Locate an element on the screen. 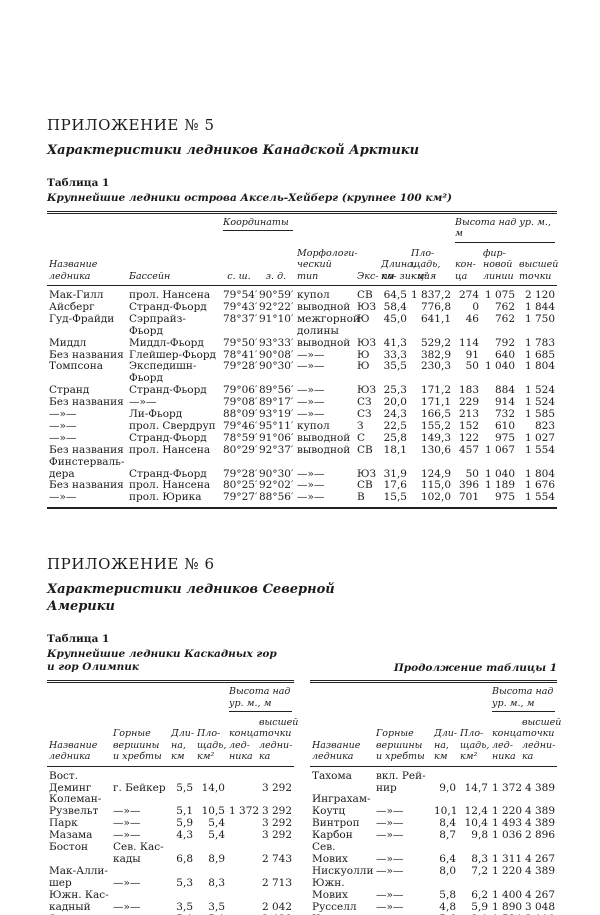 The width and height of the screenshot is (600, 915). table-cell: Странд is located at coordinates (69, 390).